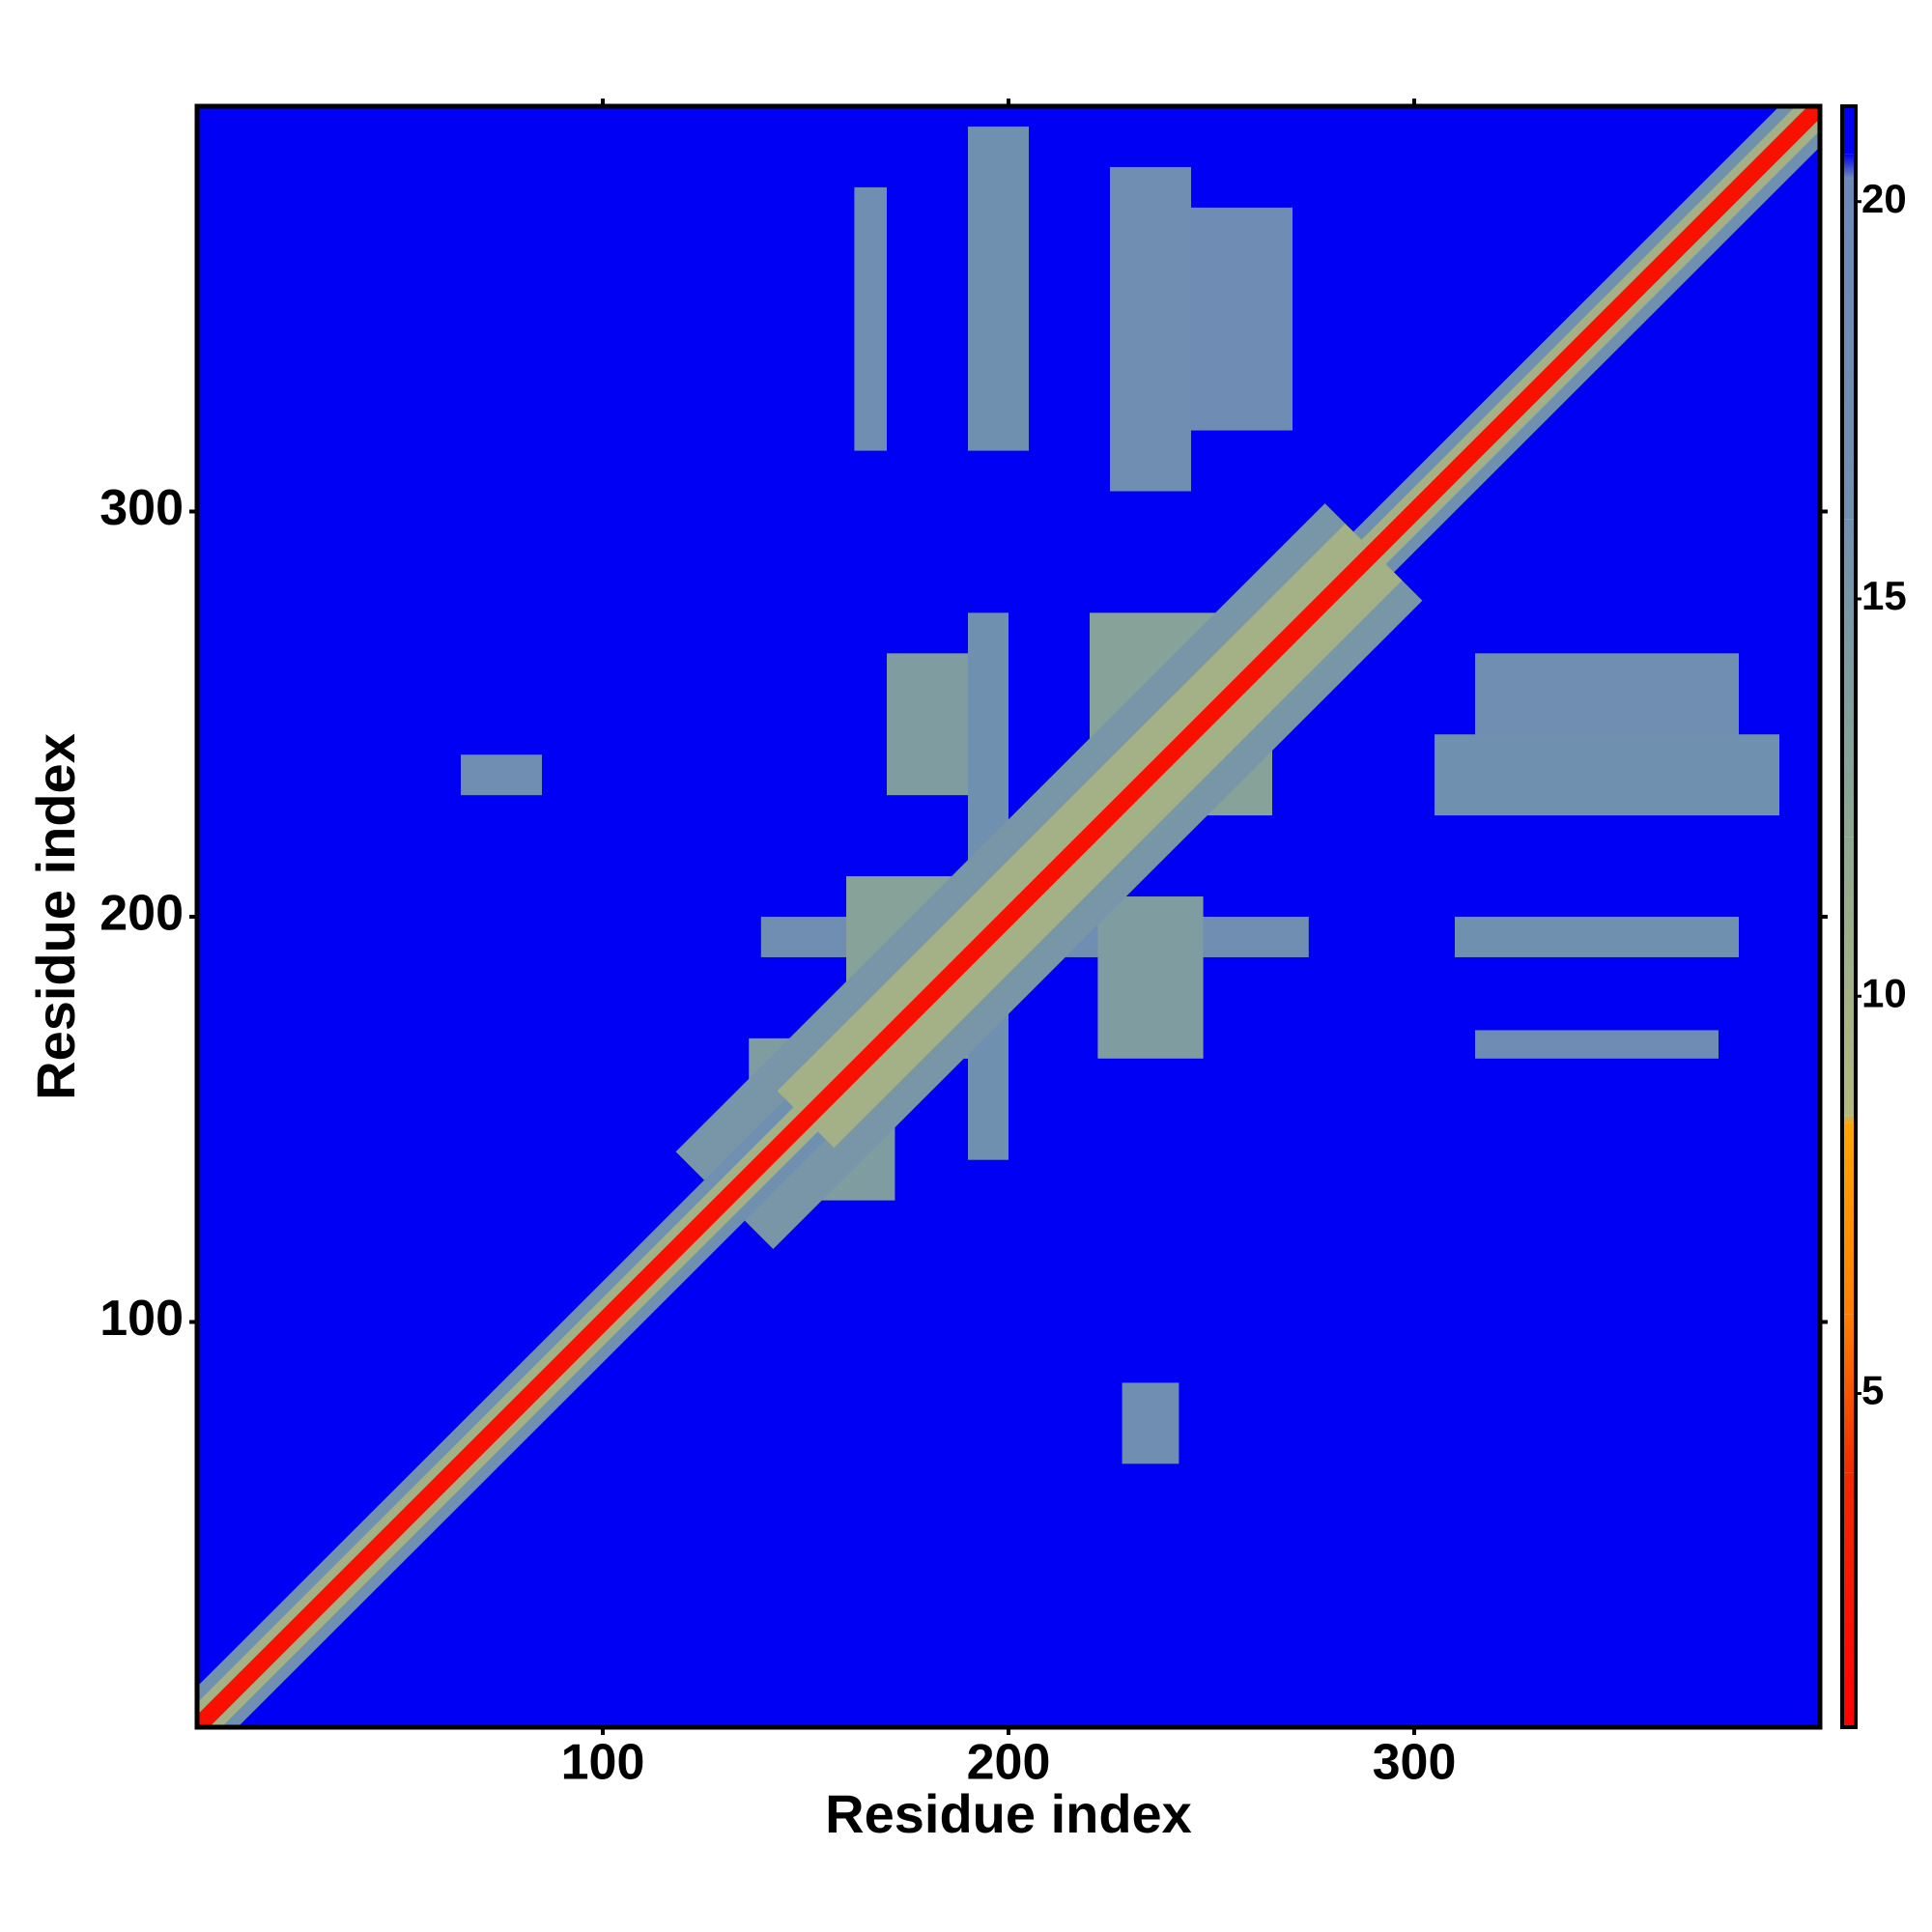 The height and width of the screenshot is (1932, 1932). Describe the element at coordinates (141, 508) in the screenshot. I see `y-tick-label: 300` at that location.